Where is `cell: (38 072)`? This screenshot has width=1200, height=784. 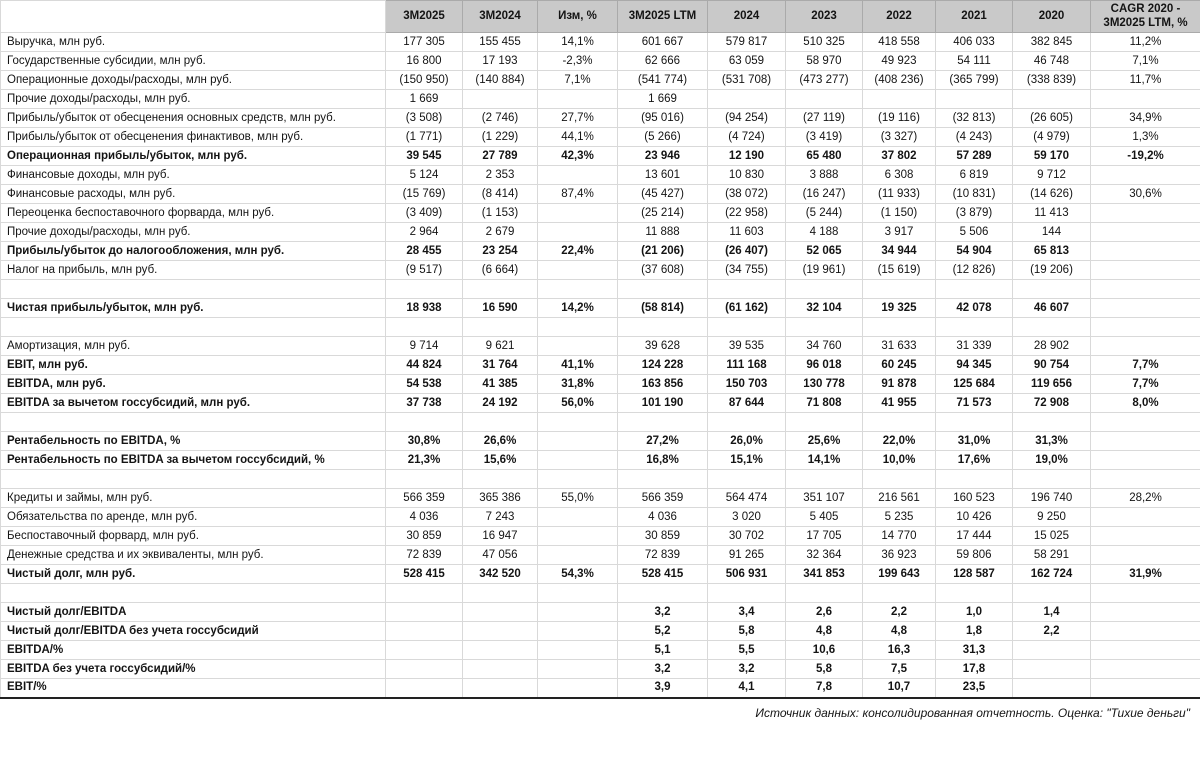 cell: (38 072) is located at coordinates (746, 194).